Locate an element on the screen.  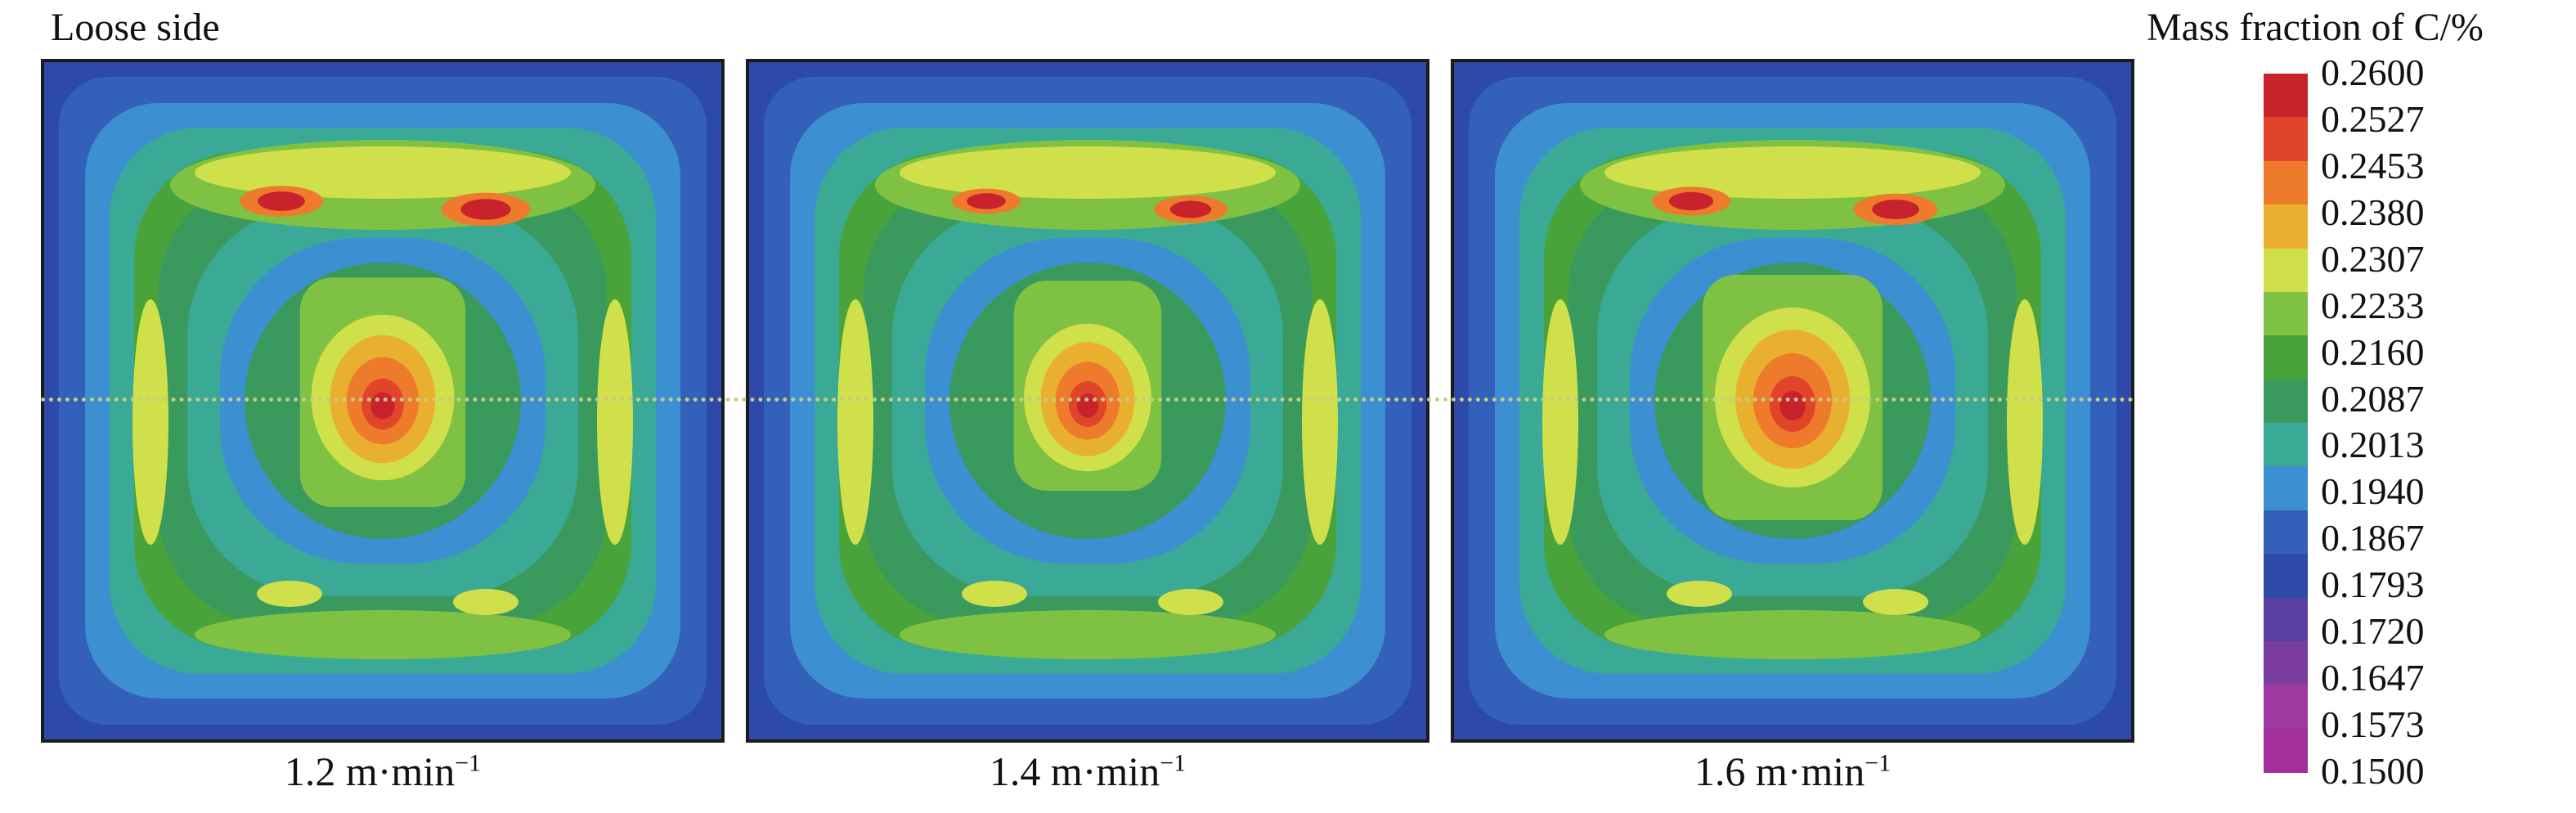
colorbar-tick-label: 0.1793 is located at coordinates (2373, 585).